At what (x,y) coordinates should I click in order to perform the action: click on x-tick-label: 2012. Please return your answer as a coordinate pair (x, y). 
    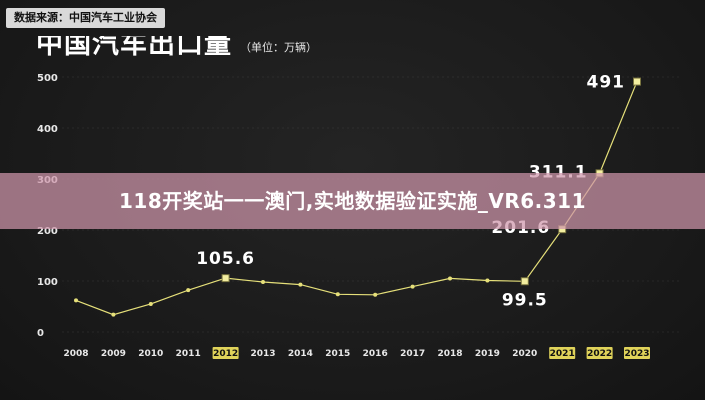
    Looking at the image, I should click on (225, 354).